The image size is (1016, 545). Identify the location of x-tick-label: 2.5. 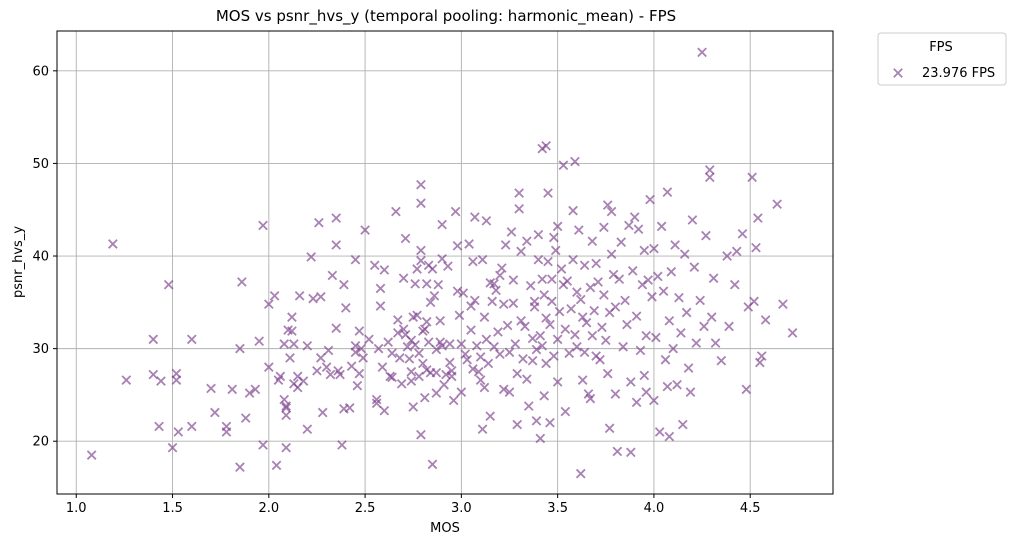
(365, 508).